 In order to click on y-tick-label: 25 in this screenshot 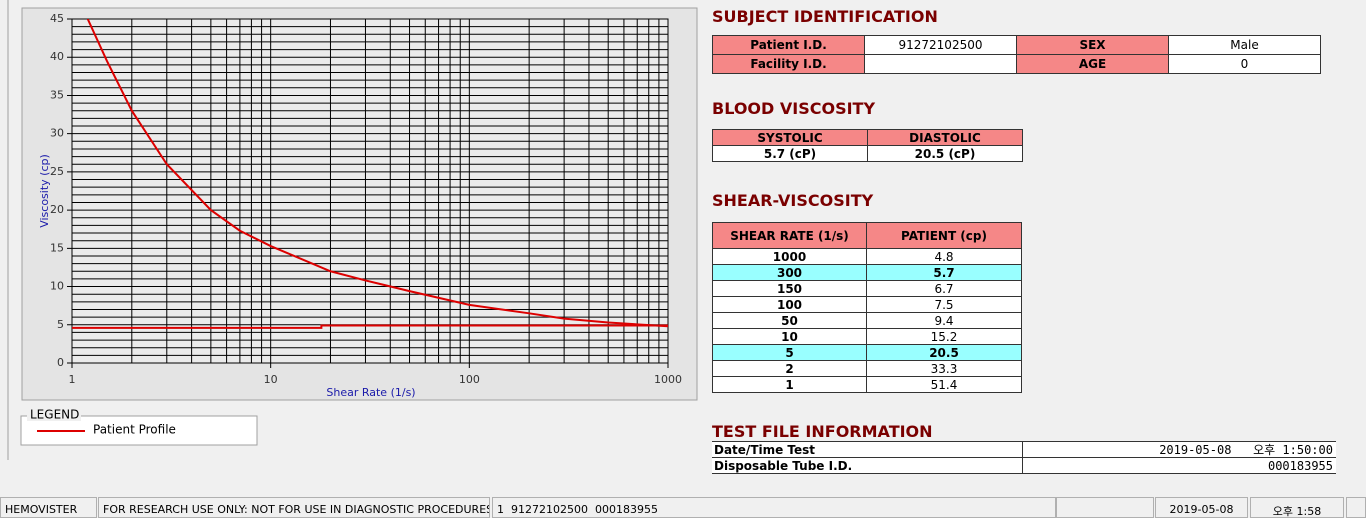, I will do `click(57, 171)`.